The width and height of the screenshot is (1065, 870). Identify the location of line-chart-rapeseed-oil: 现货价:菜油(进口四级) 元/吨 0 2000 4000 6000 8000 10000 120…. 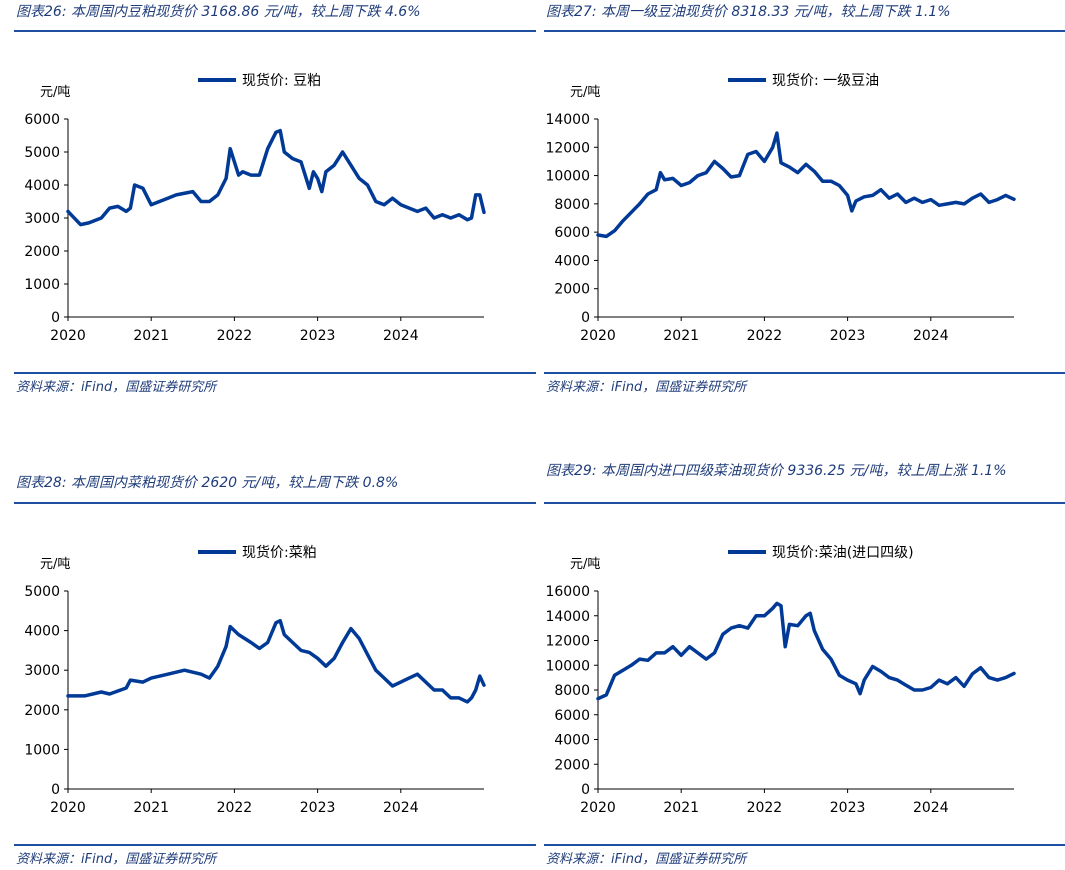
(780, 680).